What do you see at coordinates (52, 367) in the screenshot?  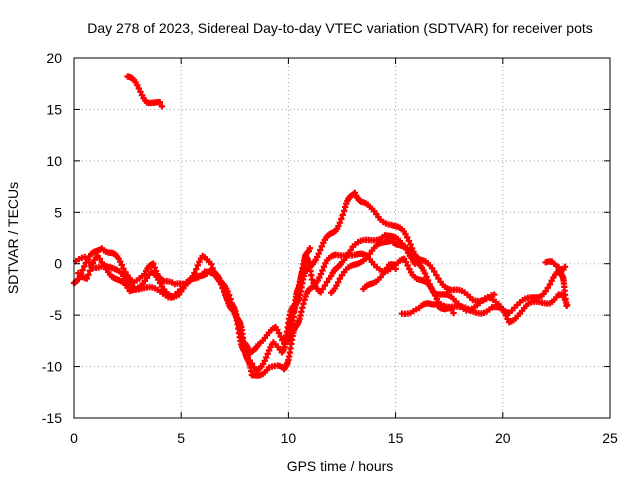 I see `y-tick-label: -10` at bounding box center [52, 367].